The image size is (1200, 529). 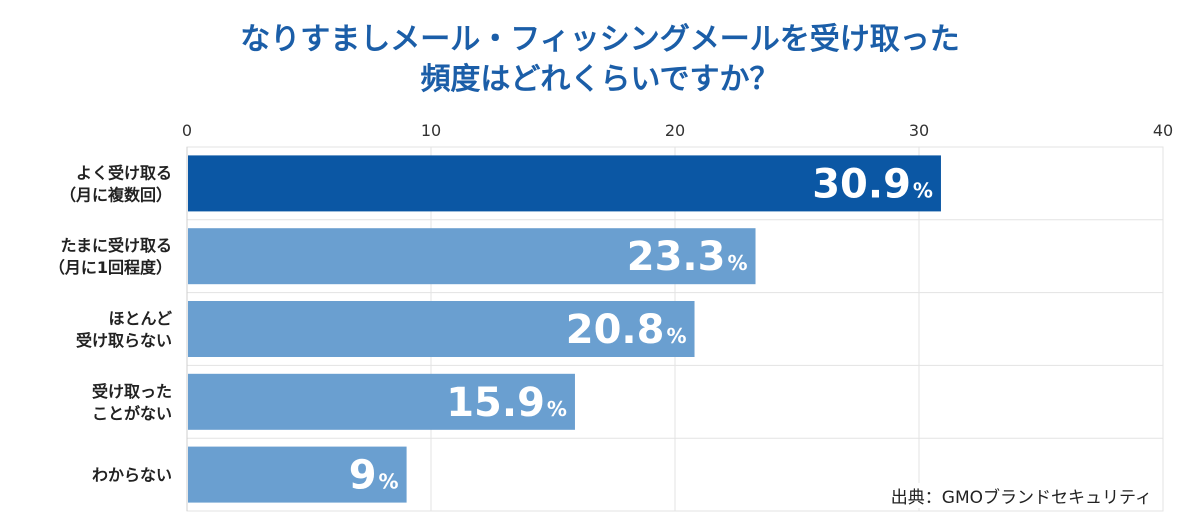 I want to click on category-label-4-0: わからない, so click(x=132, y=475).